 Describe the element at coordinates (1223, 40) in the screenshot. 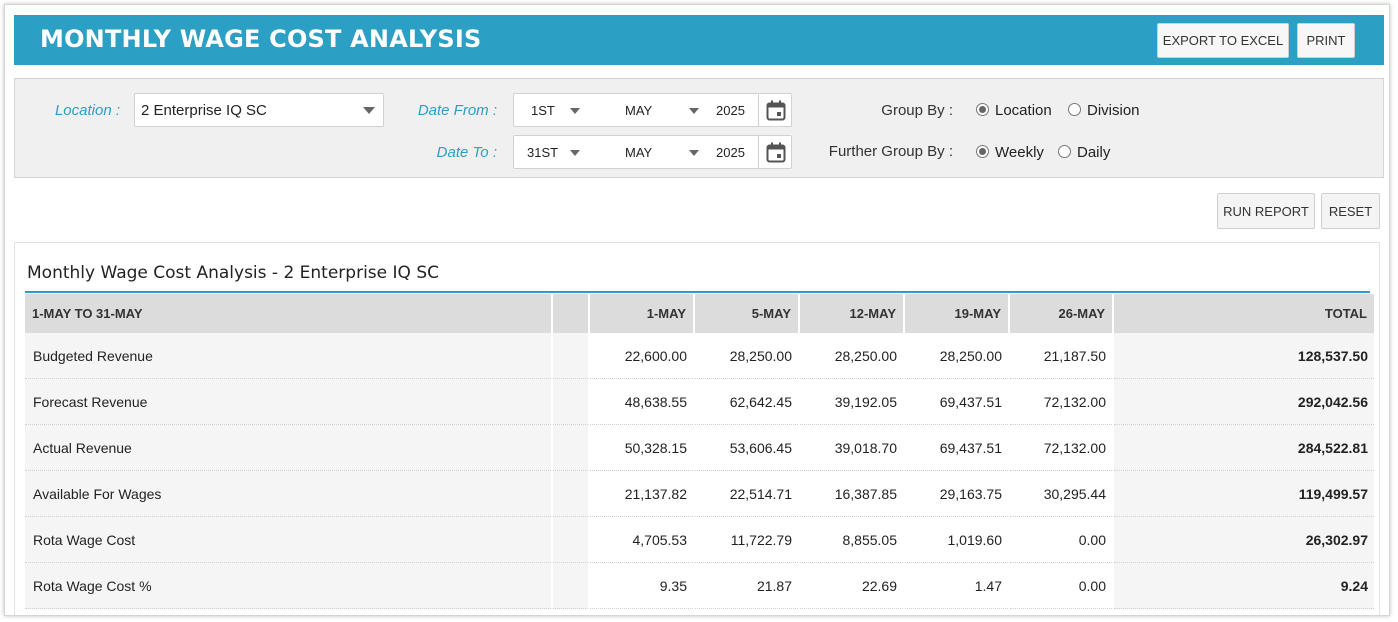

I see `export-to-excel-button: EXPORT TO EXCEL` at that location.